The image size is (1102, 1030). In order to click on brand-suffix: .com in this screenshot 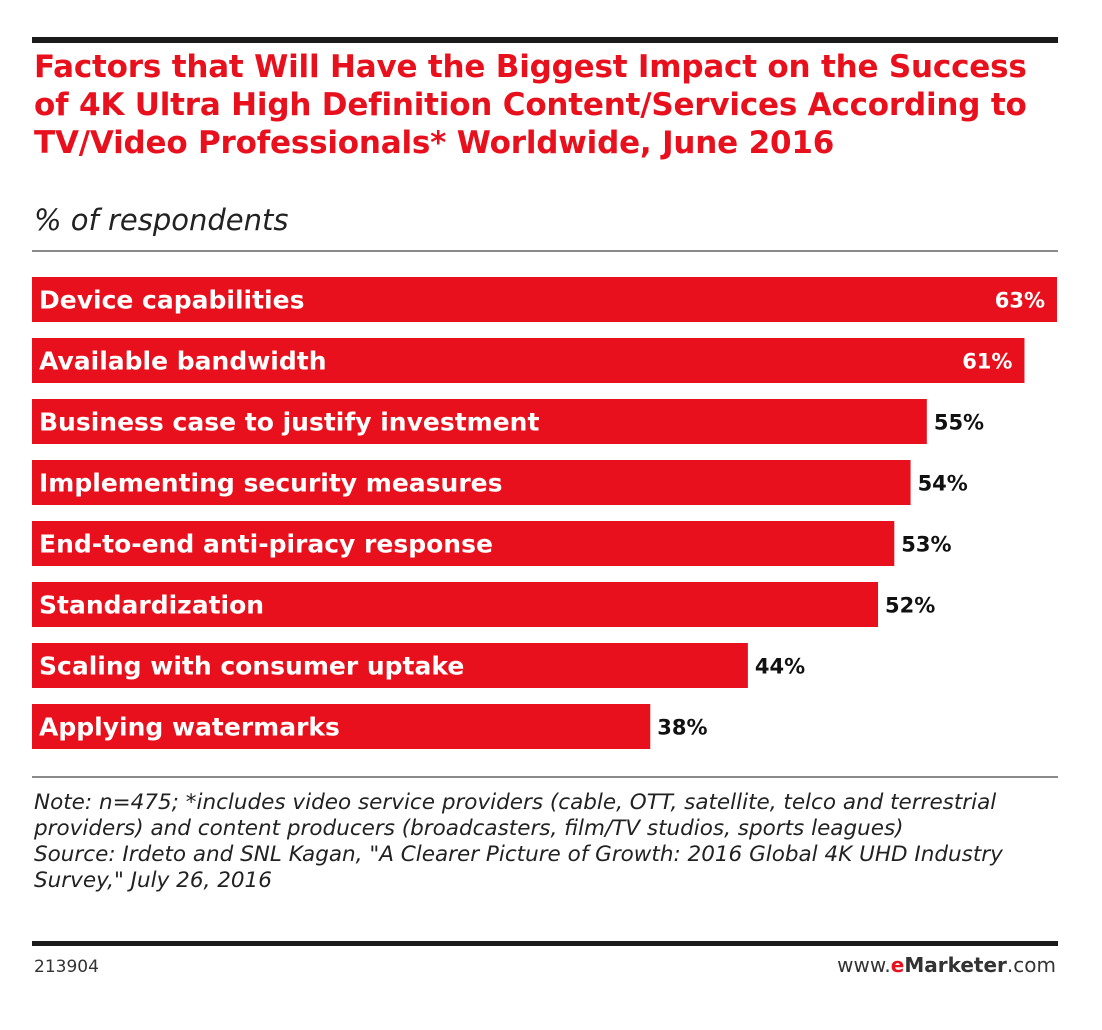, I will do `click(1031, 965)`.